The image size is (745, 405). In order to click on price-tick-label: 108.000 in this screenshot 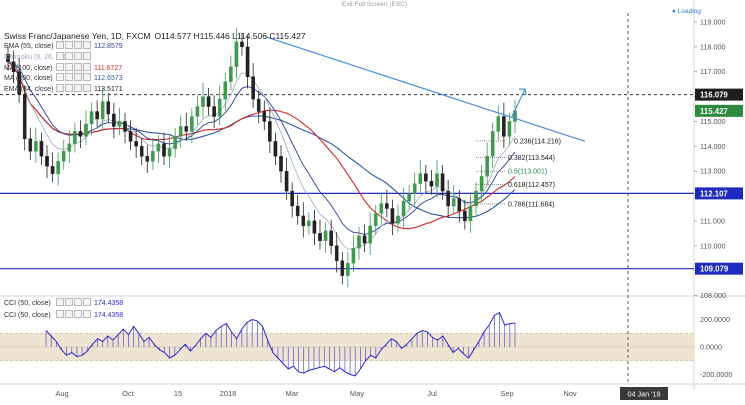, I will do `click(713, 295)`.